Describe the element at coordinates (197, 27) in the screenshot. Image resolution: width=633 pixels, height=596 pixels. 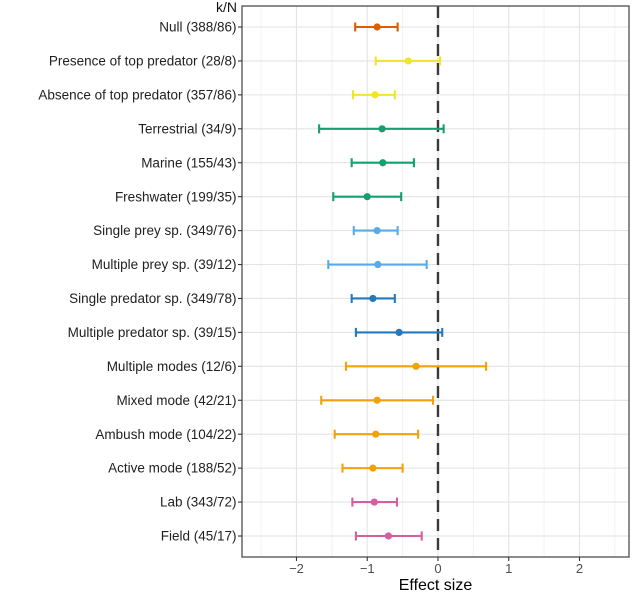
I see `row-label: Null (388/86)` at that location.